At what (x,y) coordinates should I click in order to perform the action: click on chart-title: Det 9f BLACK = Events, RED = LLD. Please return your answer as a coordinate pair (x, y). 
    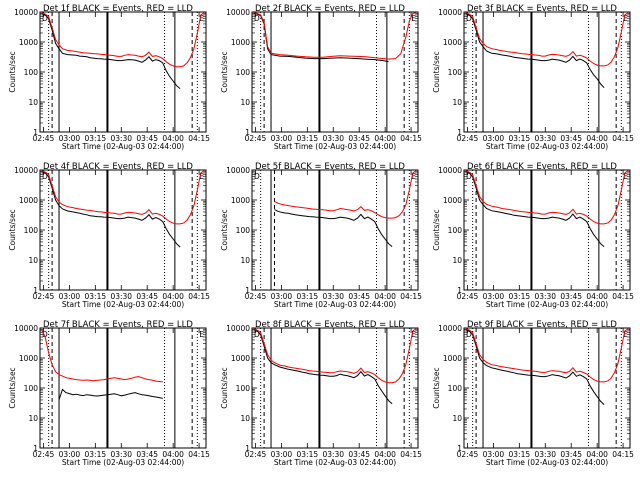
    Looking at the image, I should click on (542, 325).